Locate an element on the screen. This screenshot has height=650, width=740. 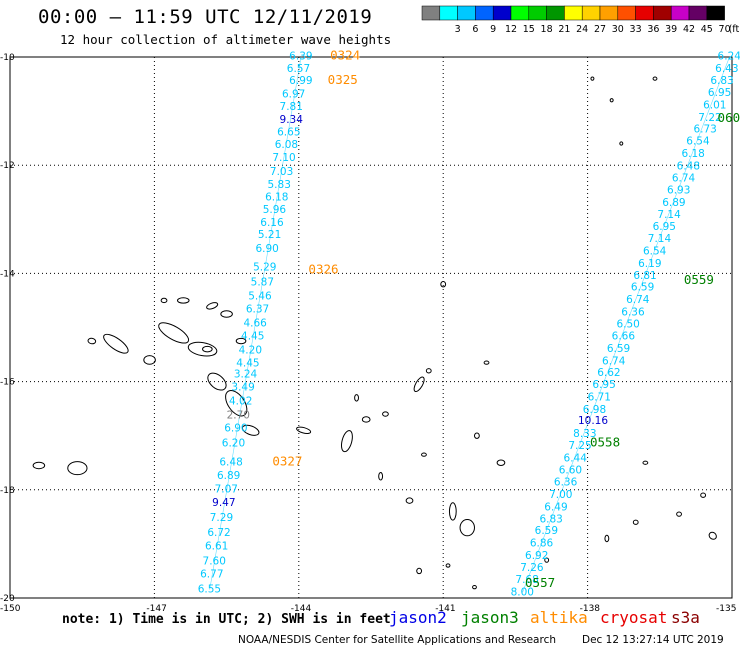
wave-height-label: 6.97 is located at coordinates (293, 95).